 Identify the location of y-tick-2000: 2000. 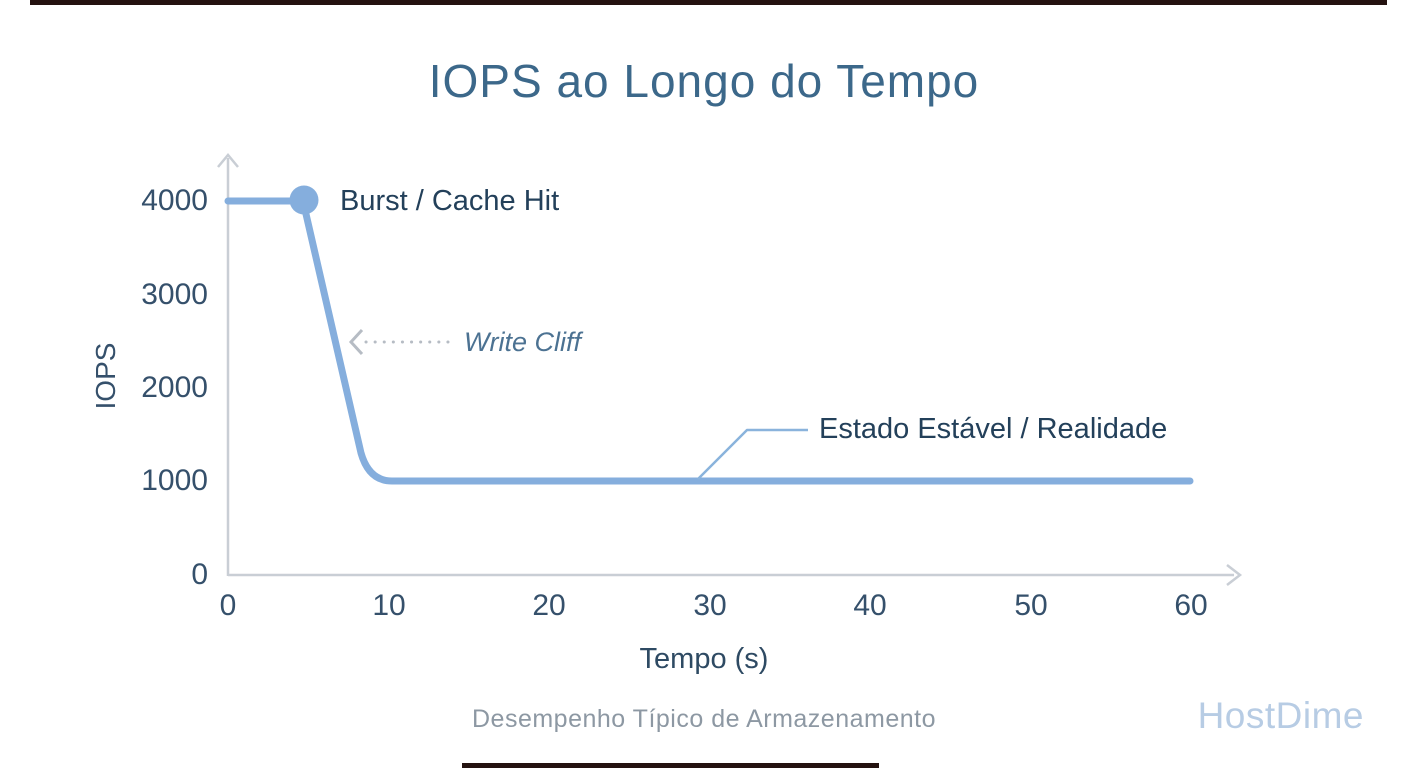
(174, 387).